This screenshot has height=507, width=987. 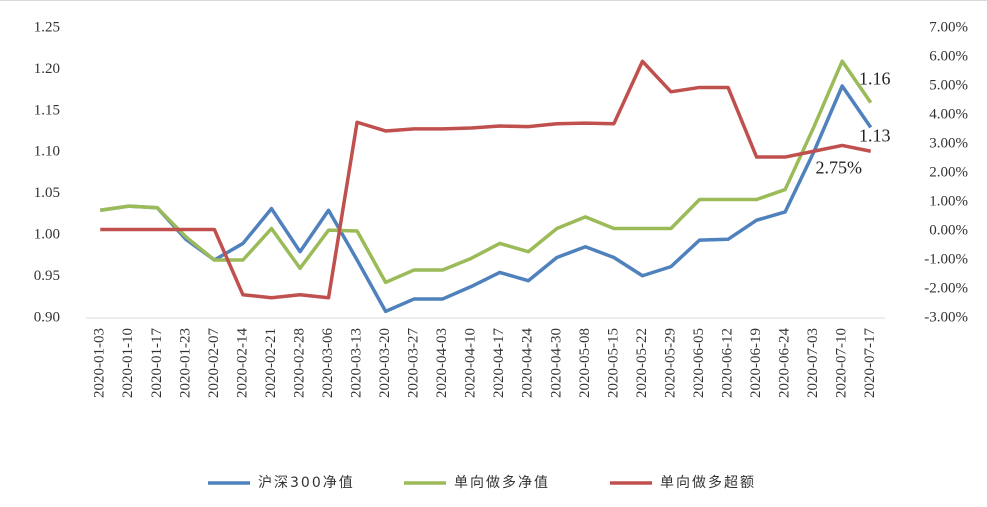 What do you see at coordinates (47, 193) in the screenshot?
I see `y-tick-label: 1.05` at bounding box center [47, 193].